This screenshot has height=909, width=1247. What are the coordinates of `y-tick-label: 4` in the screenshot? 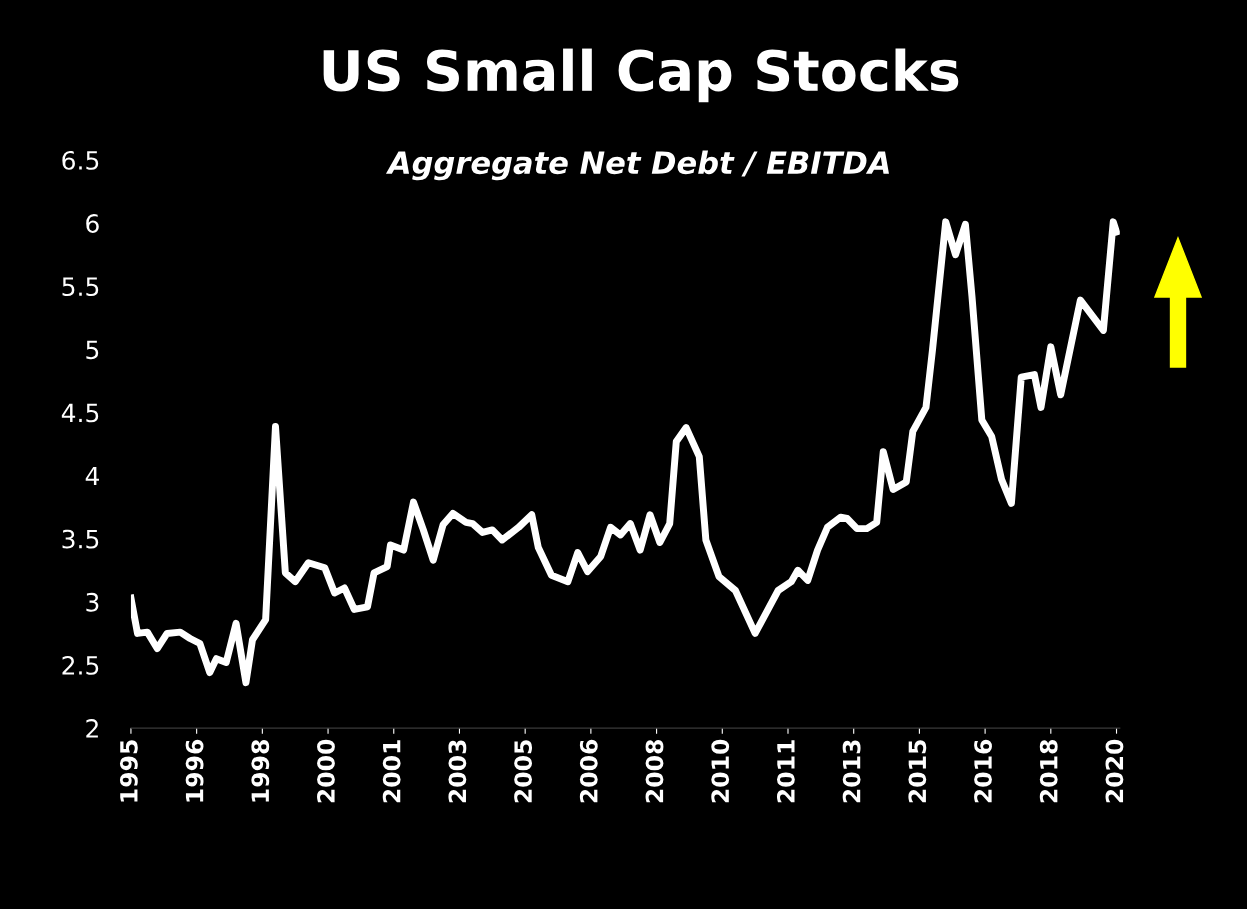 It's located at (92, 476).